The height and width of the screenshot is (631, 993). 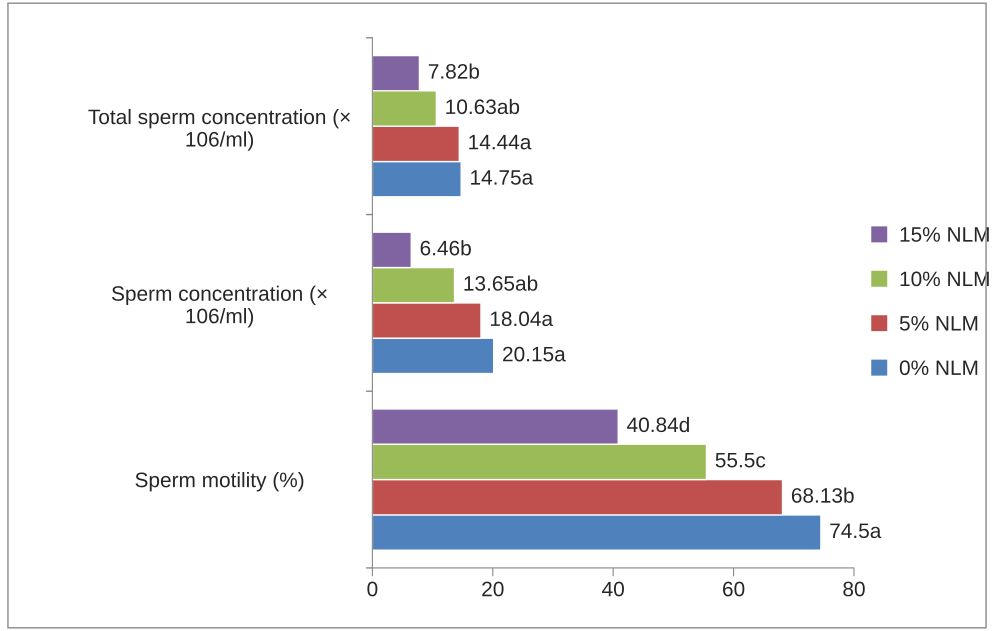 I want to click on data-label: 14.44a, so click(x=500, y=142).